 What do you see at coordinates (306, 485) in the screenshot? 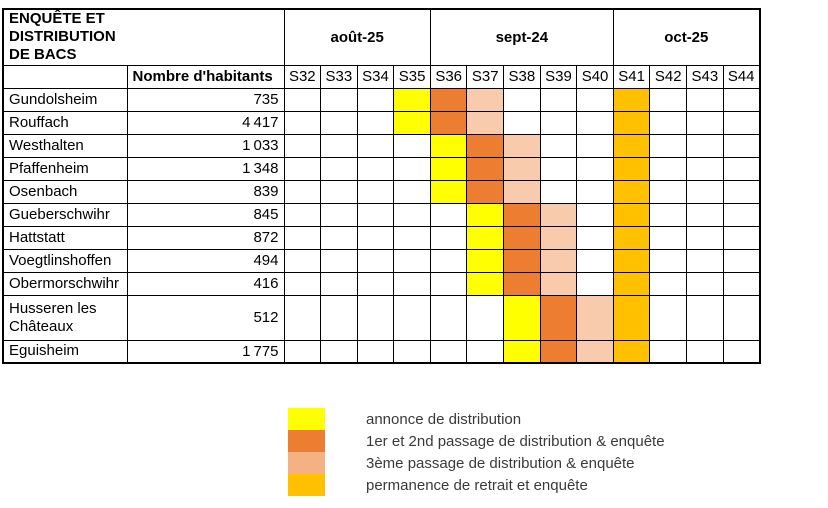
I see `legend-swatch-retrait` at bounding box center [306, 485].